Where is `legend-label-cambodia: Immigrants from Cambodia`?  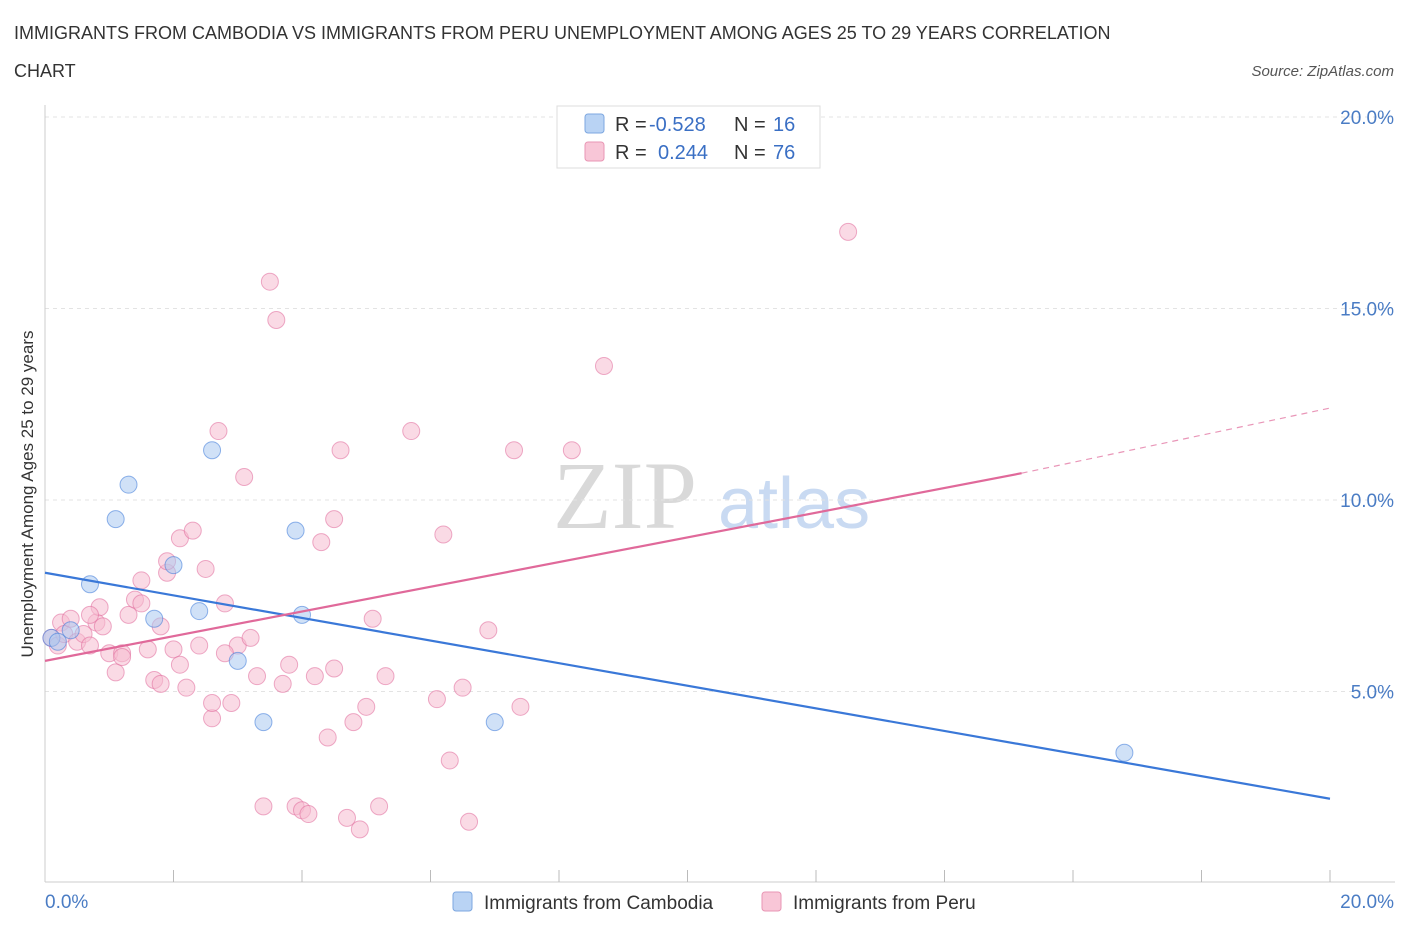 legend-label-cambodia: Immigrants from Cambodia is located at coordinates (599, 903).